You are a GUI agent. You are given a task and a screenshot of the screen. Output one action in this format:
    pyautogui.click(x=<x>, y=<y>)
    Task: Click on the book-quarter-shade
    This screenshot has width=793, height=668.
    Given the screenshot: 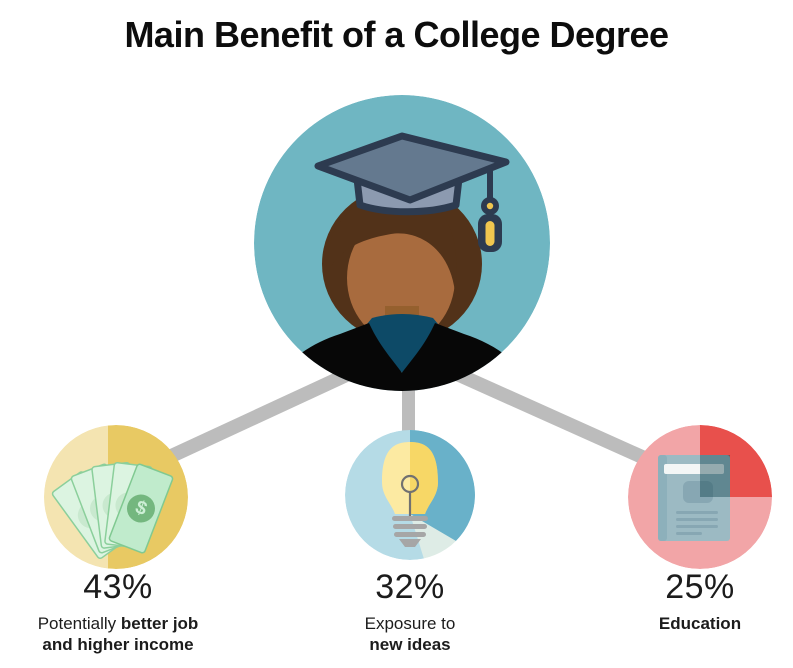 What is the action you would take?
    pyautogui.click(x=715, y=476)
    